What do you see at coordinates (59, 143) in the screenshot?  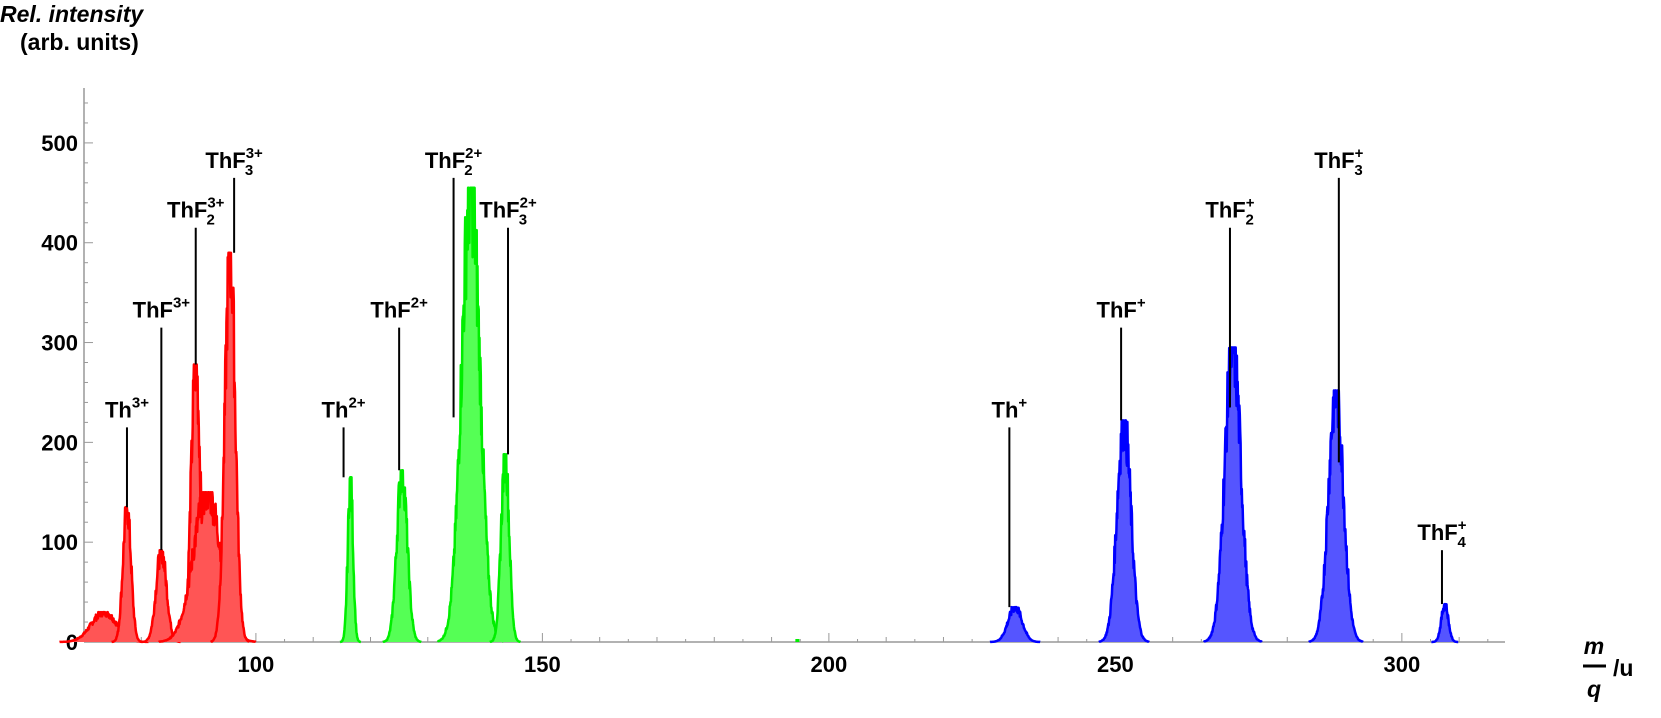 I see `y-tick-label: 500` at bounding box center [59, 143].